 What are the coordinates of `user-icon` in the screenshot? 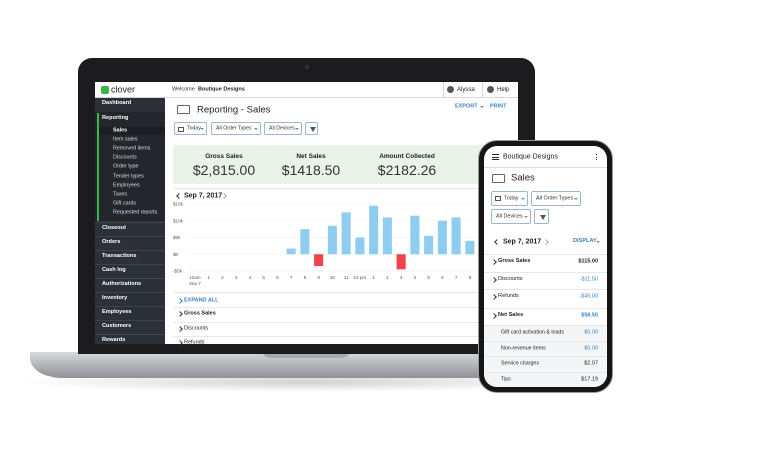 It's located at (450, 89).